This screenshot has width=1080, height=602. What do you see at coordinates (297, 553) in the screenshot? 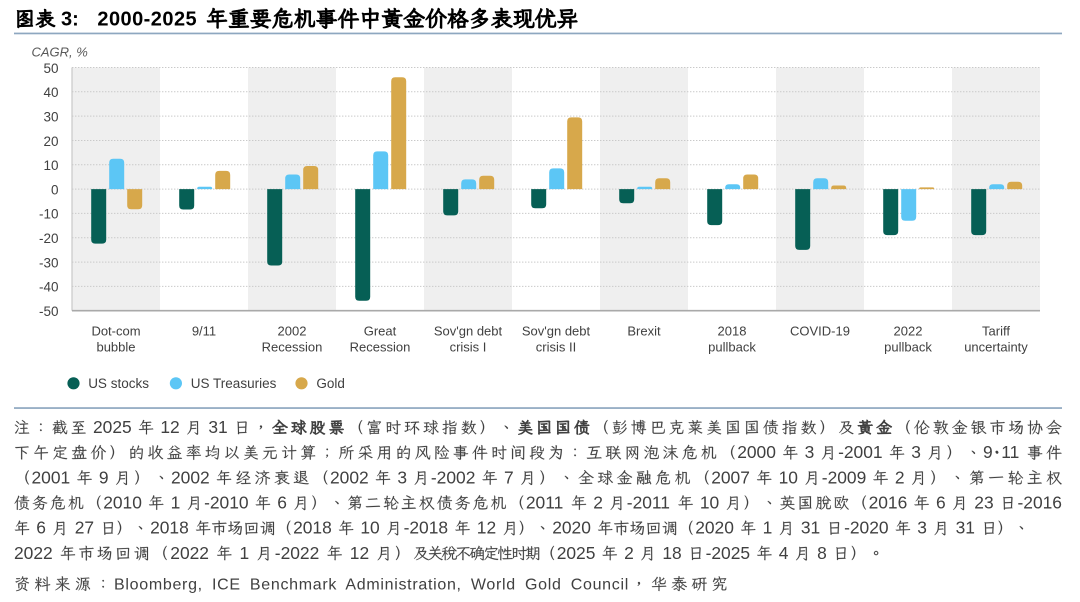
I see `svg-text: -2022` at bounding box center [297, 553].